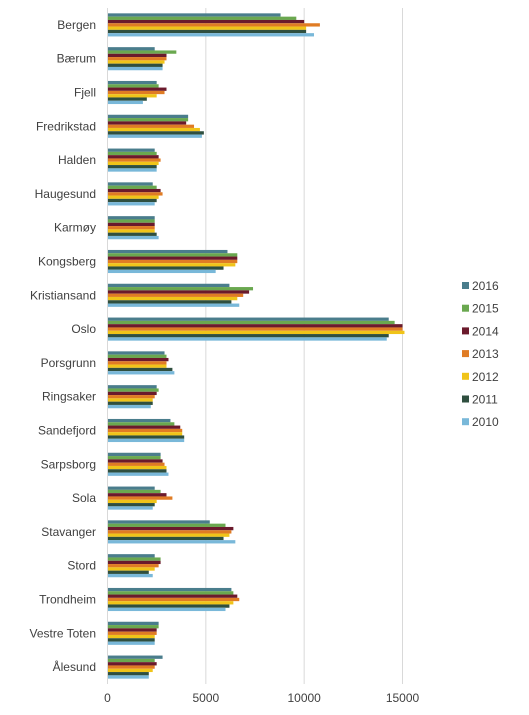 The image size is (529, 715). I want to click on x-tick-labels: 0 5000 10000 15000, so click(261, 698).